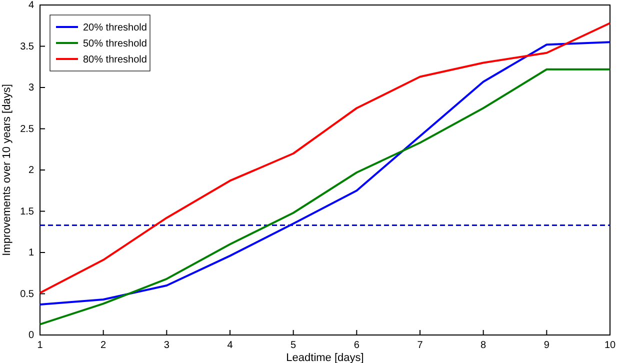 The image size is (617, 363). What do you see at coordinates (31, 88) in the screenshot?
I see `y-tick-label: 3` at bounding box center [31, 88].